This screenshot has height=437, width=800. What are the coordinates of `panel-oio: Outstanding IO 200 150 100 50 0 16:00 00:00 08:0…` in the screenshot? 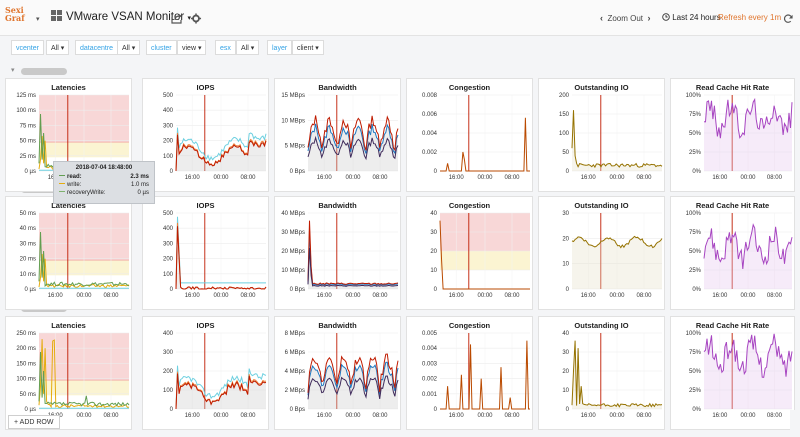 It's located at (601, 135).